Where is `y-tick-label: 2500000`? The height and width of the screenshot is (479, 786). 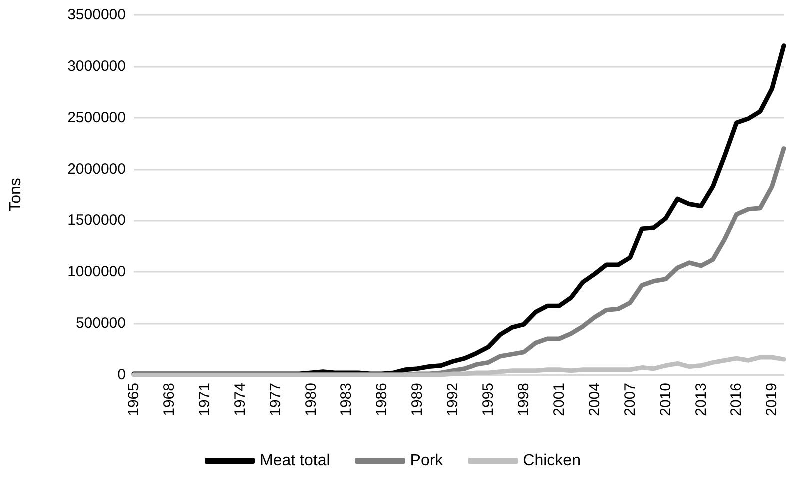
y-tick-label: 2500000 is located at coordinates (97, 117).